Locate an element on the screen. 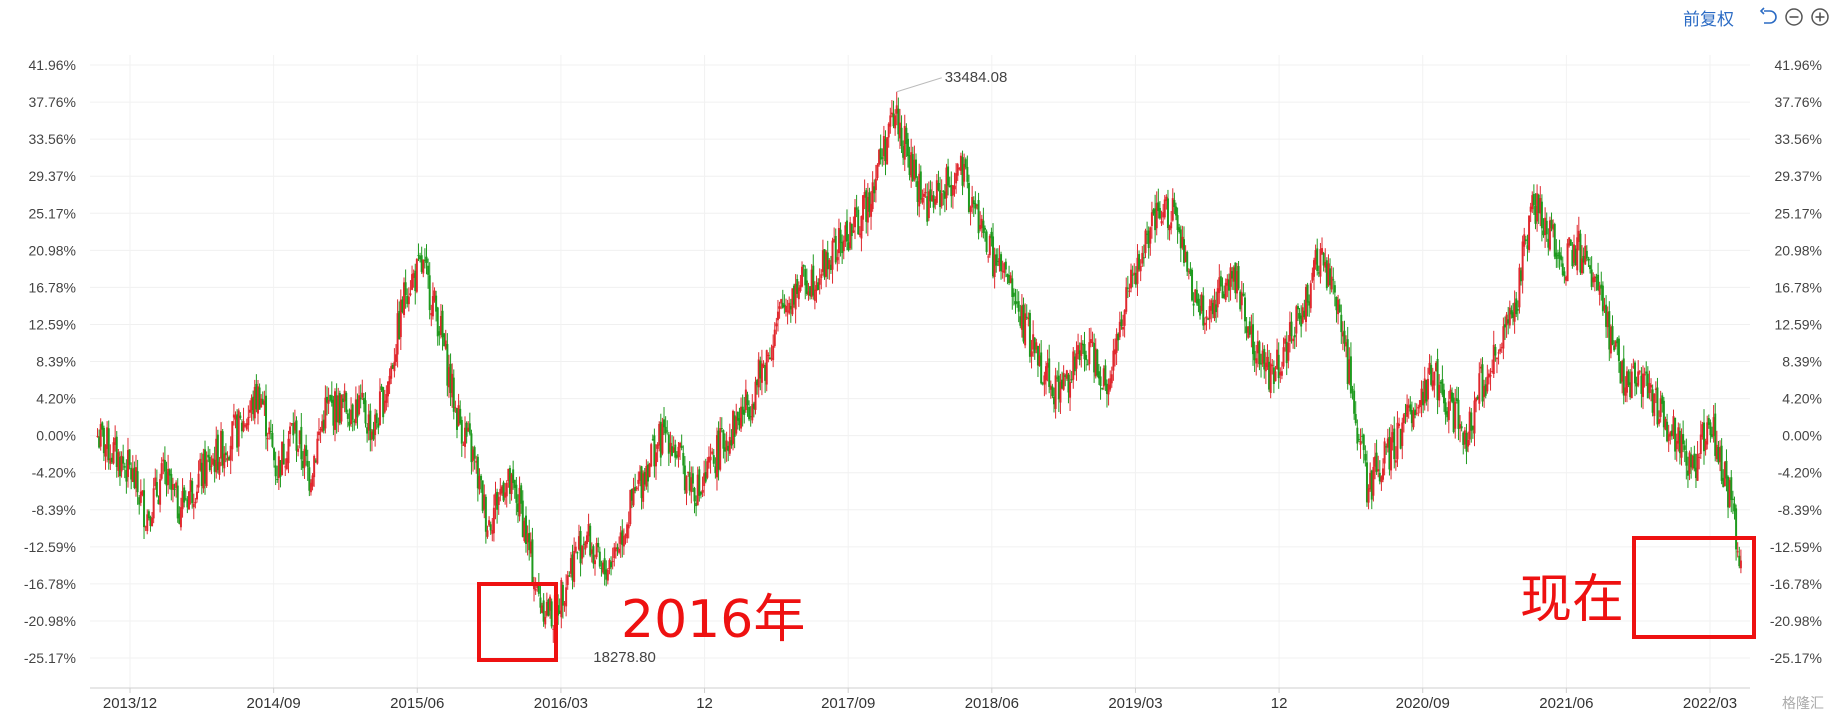  y-tick-right: 37.76% is located at coordinates (1798, 102).